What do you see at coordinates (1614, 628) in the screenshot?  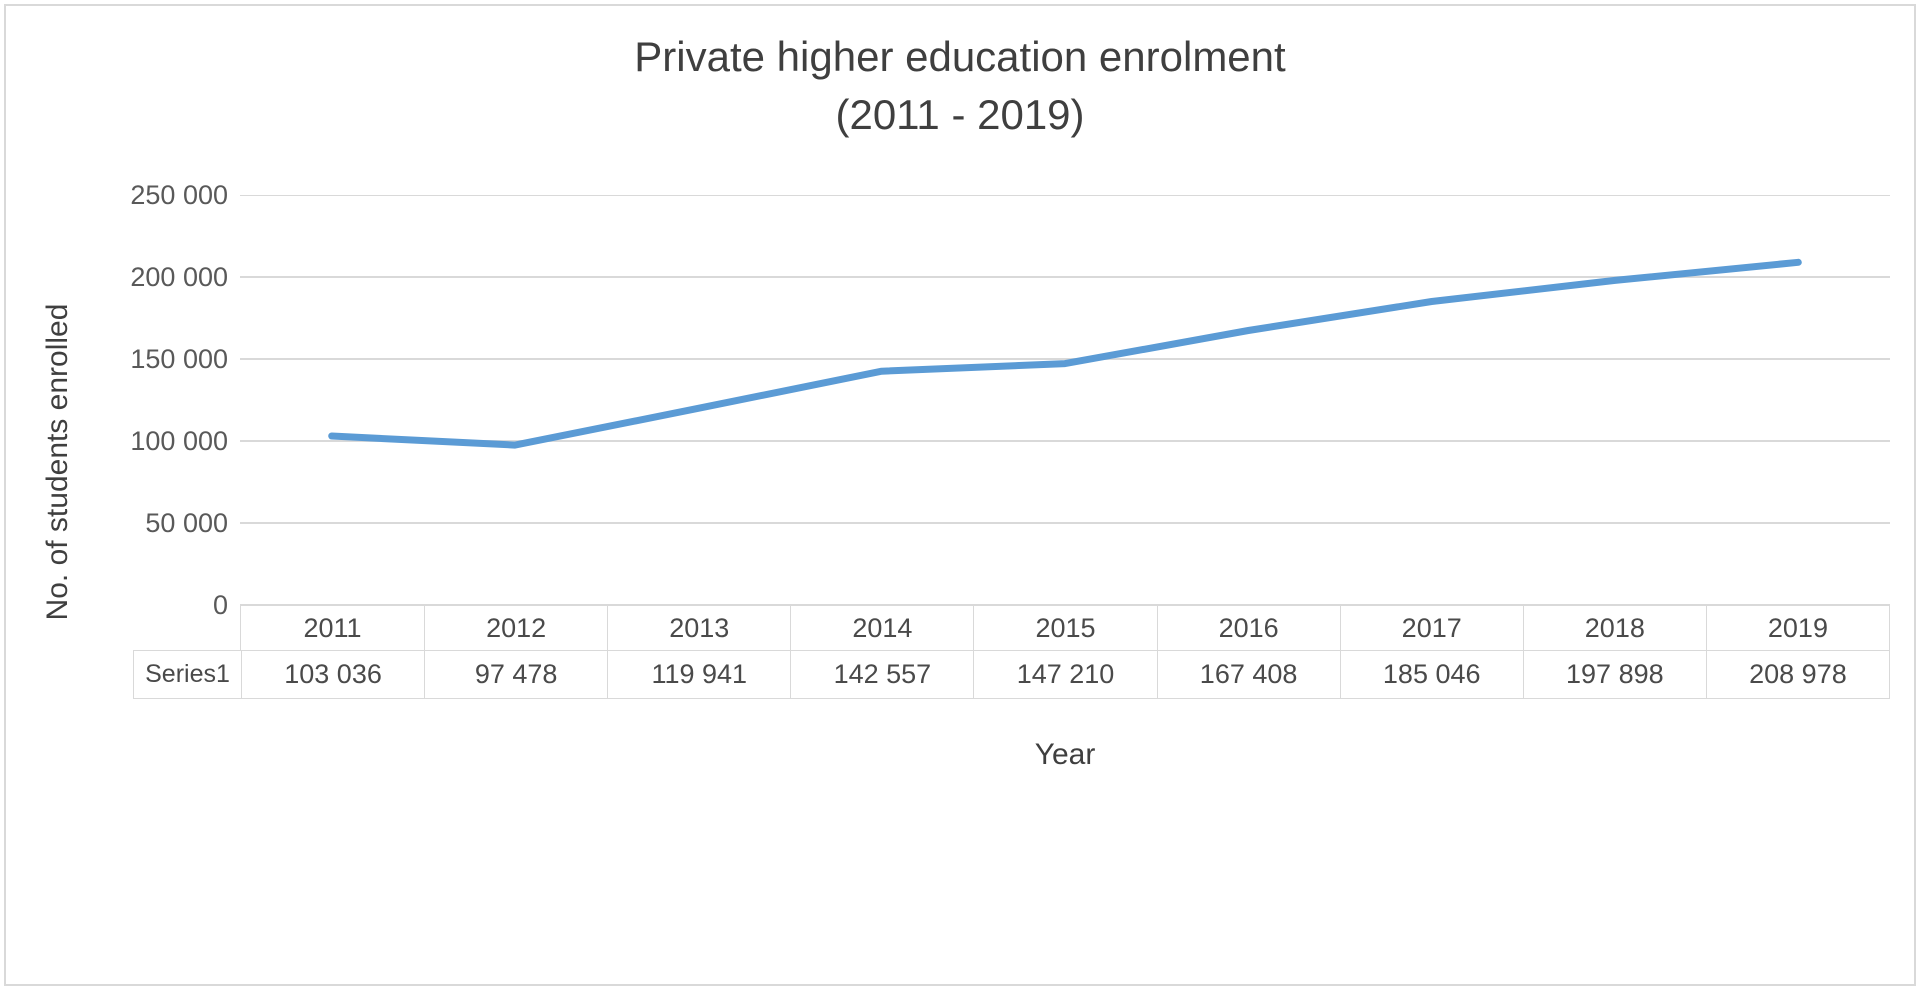 I see `year-cell: 2018` at bounding box center [1614, 628].